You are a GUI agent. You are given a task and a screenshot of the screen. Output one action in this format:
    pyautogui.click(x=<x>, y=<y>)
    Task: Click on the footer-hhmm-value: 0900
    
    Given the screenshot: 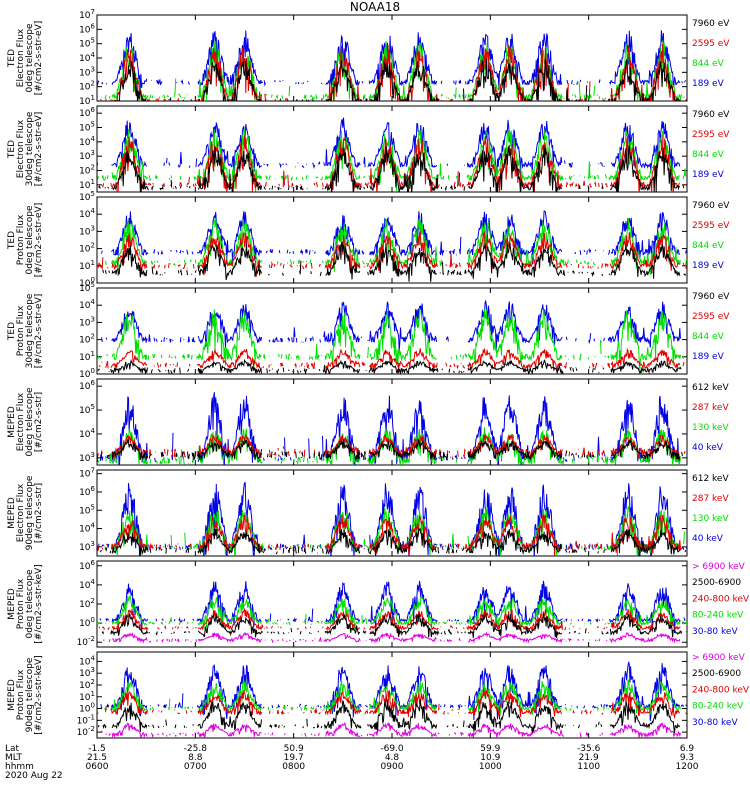 What is the action you would take?
    pyautogui.click(x=392, y=767)
    